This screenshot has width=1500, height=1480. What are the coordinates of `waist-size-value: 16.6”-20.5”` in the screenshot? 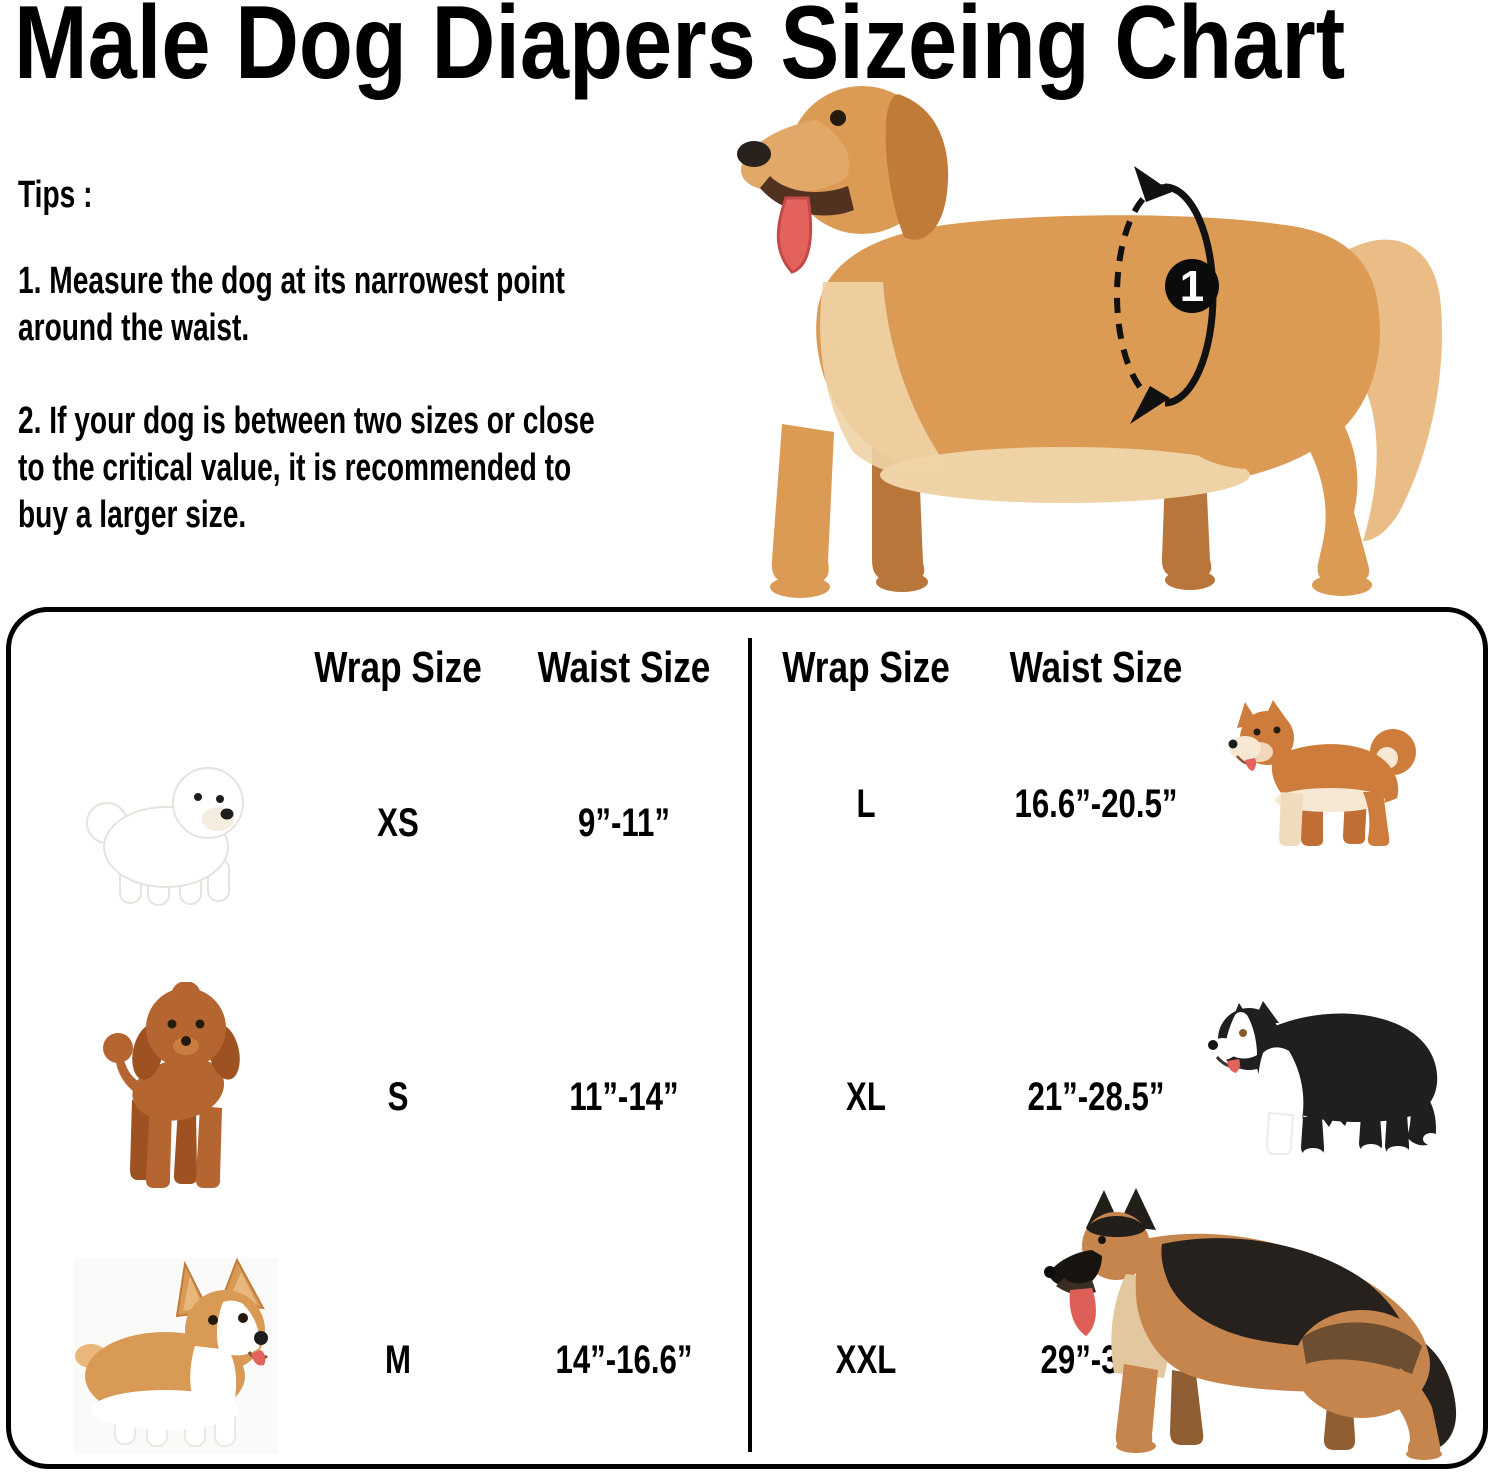 It's located at (1096, 804).